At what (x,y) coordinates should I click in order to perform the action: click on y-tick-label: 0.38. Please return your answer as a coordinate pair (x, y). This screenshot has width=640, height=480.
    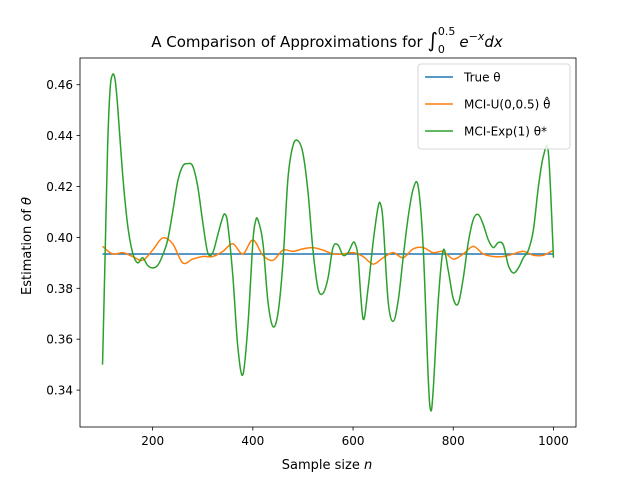
    Looking at the image, I should click on (59, 289).